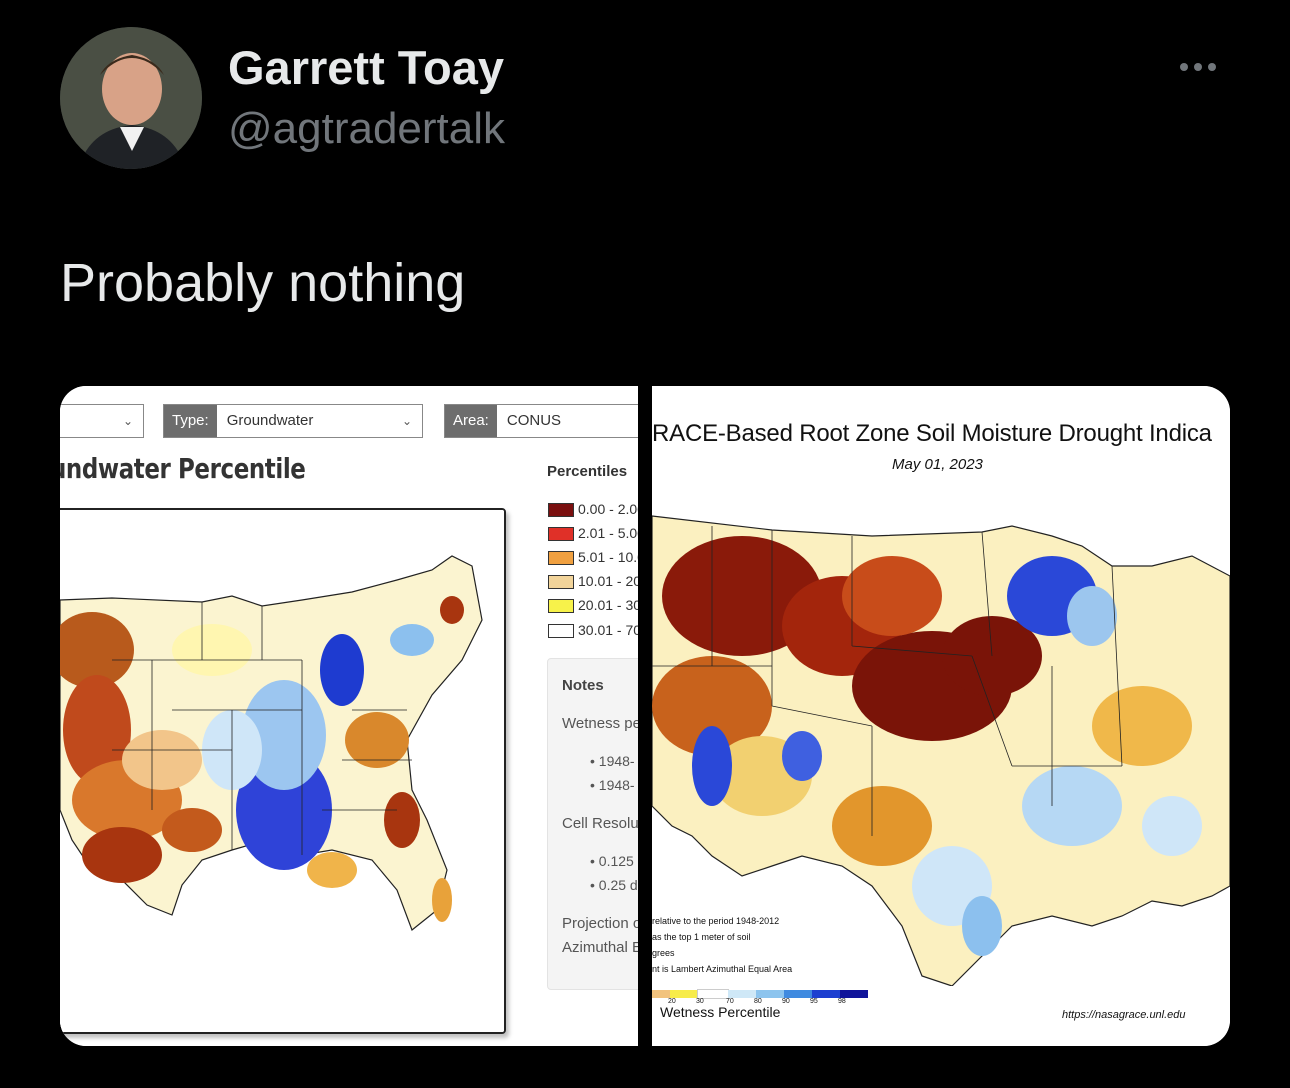  I want to click on more-options-icon, so click(1203, 68).